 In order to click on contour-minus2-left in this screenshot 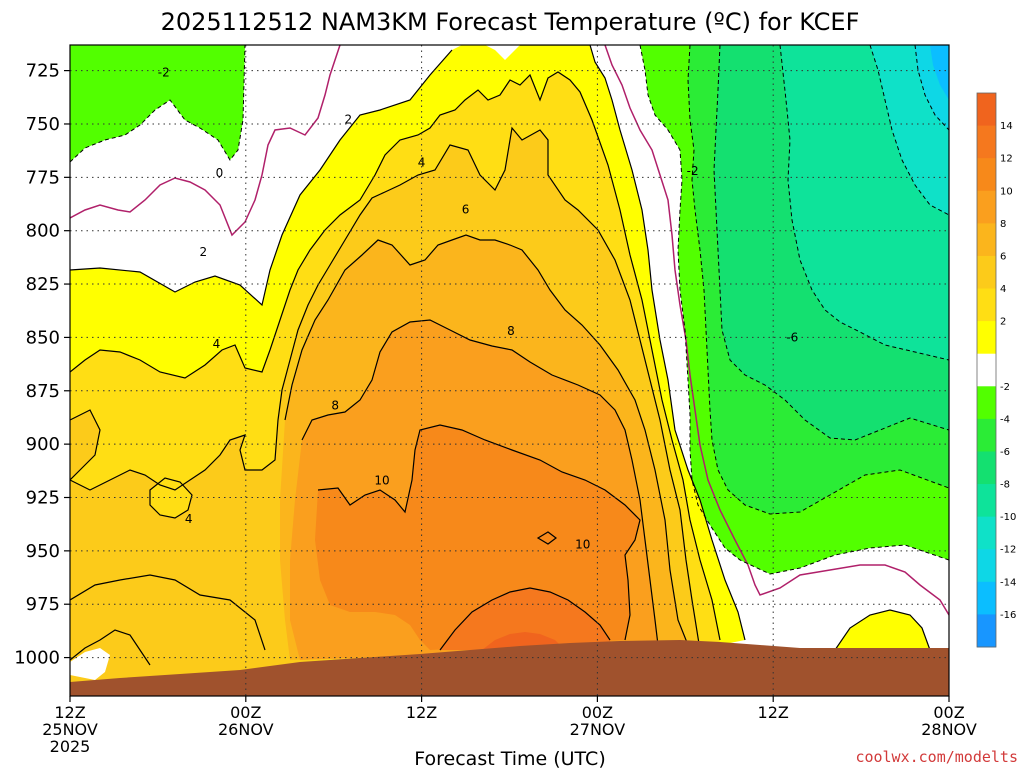, I will do `click(158, 104)`.